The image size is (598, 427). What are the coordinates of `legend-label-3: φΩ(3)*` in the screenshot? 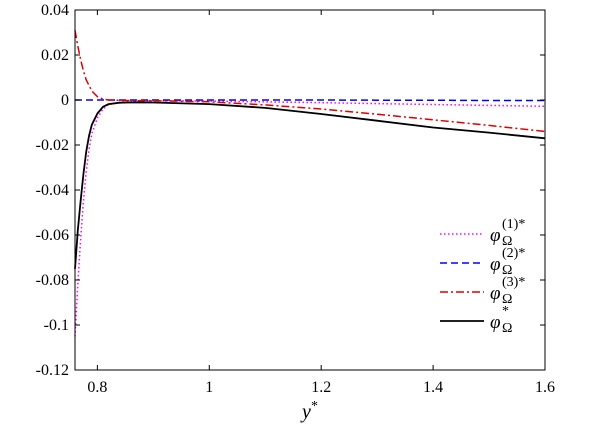 It's located at (507, 291).